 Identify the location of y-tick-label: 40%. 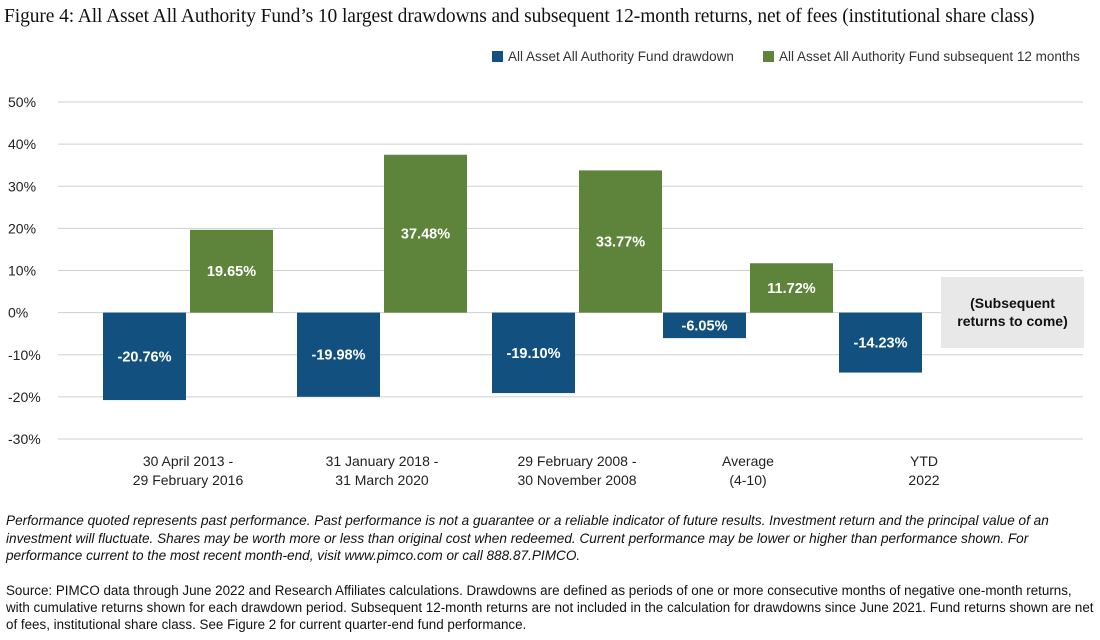
(22, 144).